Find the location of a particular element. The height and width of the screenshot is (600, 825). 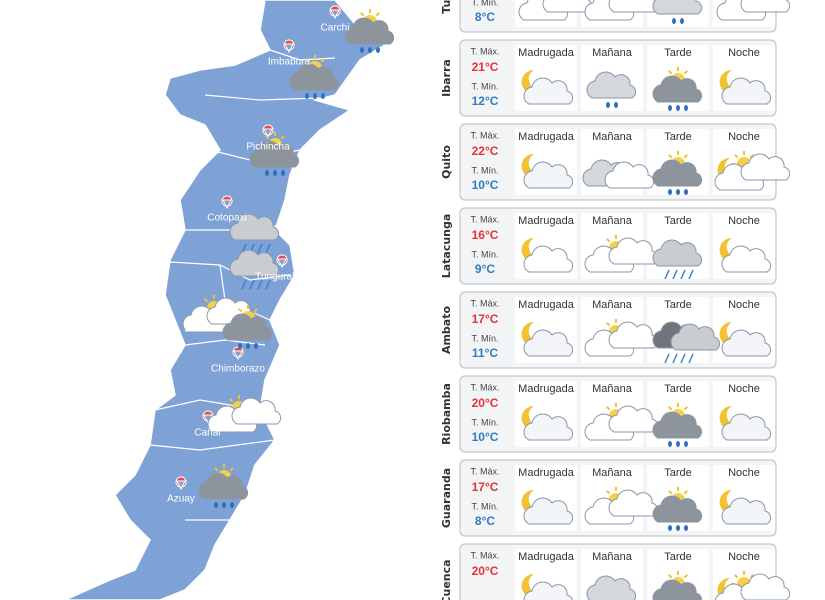

max-temp: 17°C is located at coordinates (485, 487).